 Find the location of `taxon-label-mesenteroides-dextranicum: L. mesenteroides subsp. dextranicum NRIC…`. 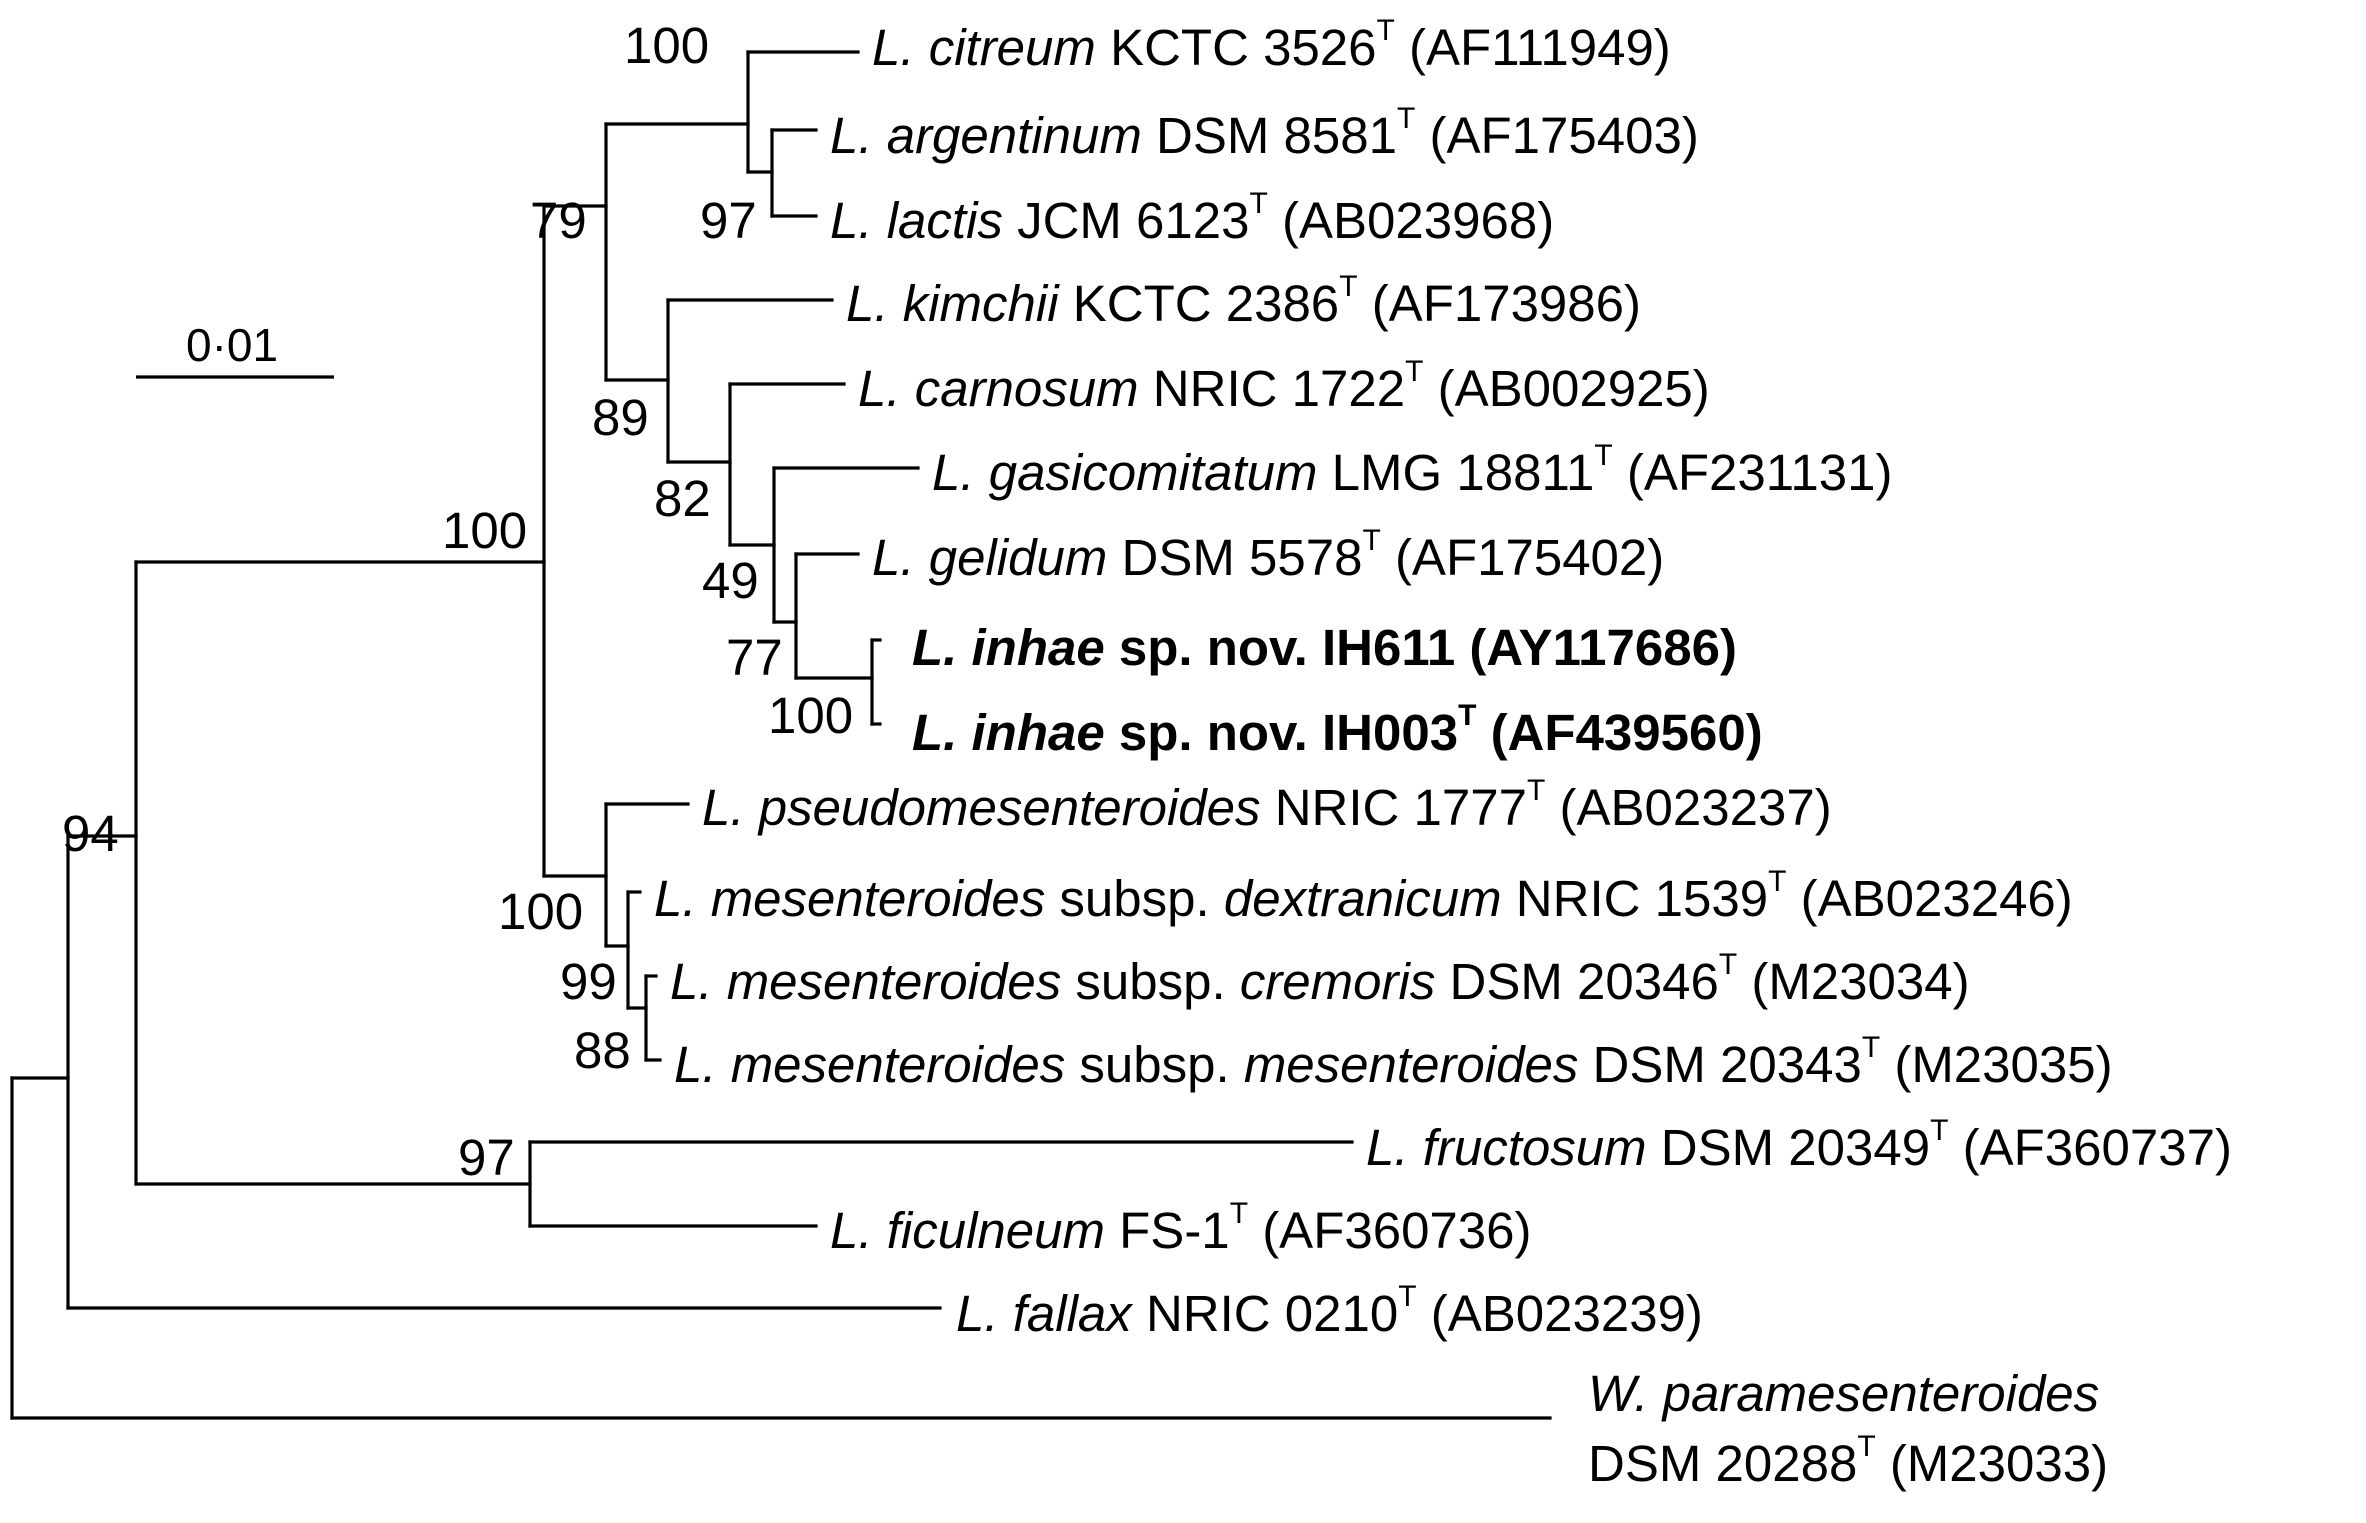

taxon-label-mesenteroides-dextranicum: L. mesenteroides subsp. dextranicum NRIC… is located at coordinates (1363, 896).